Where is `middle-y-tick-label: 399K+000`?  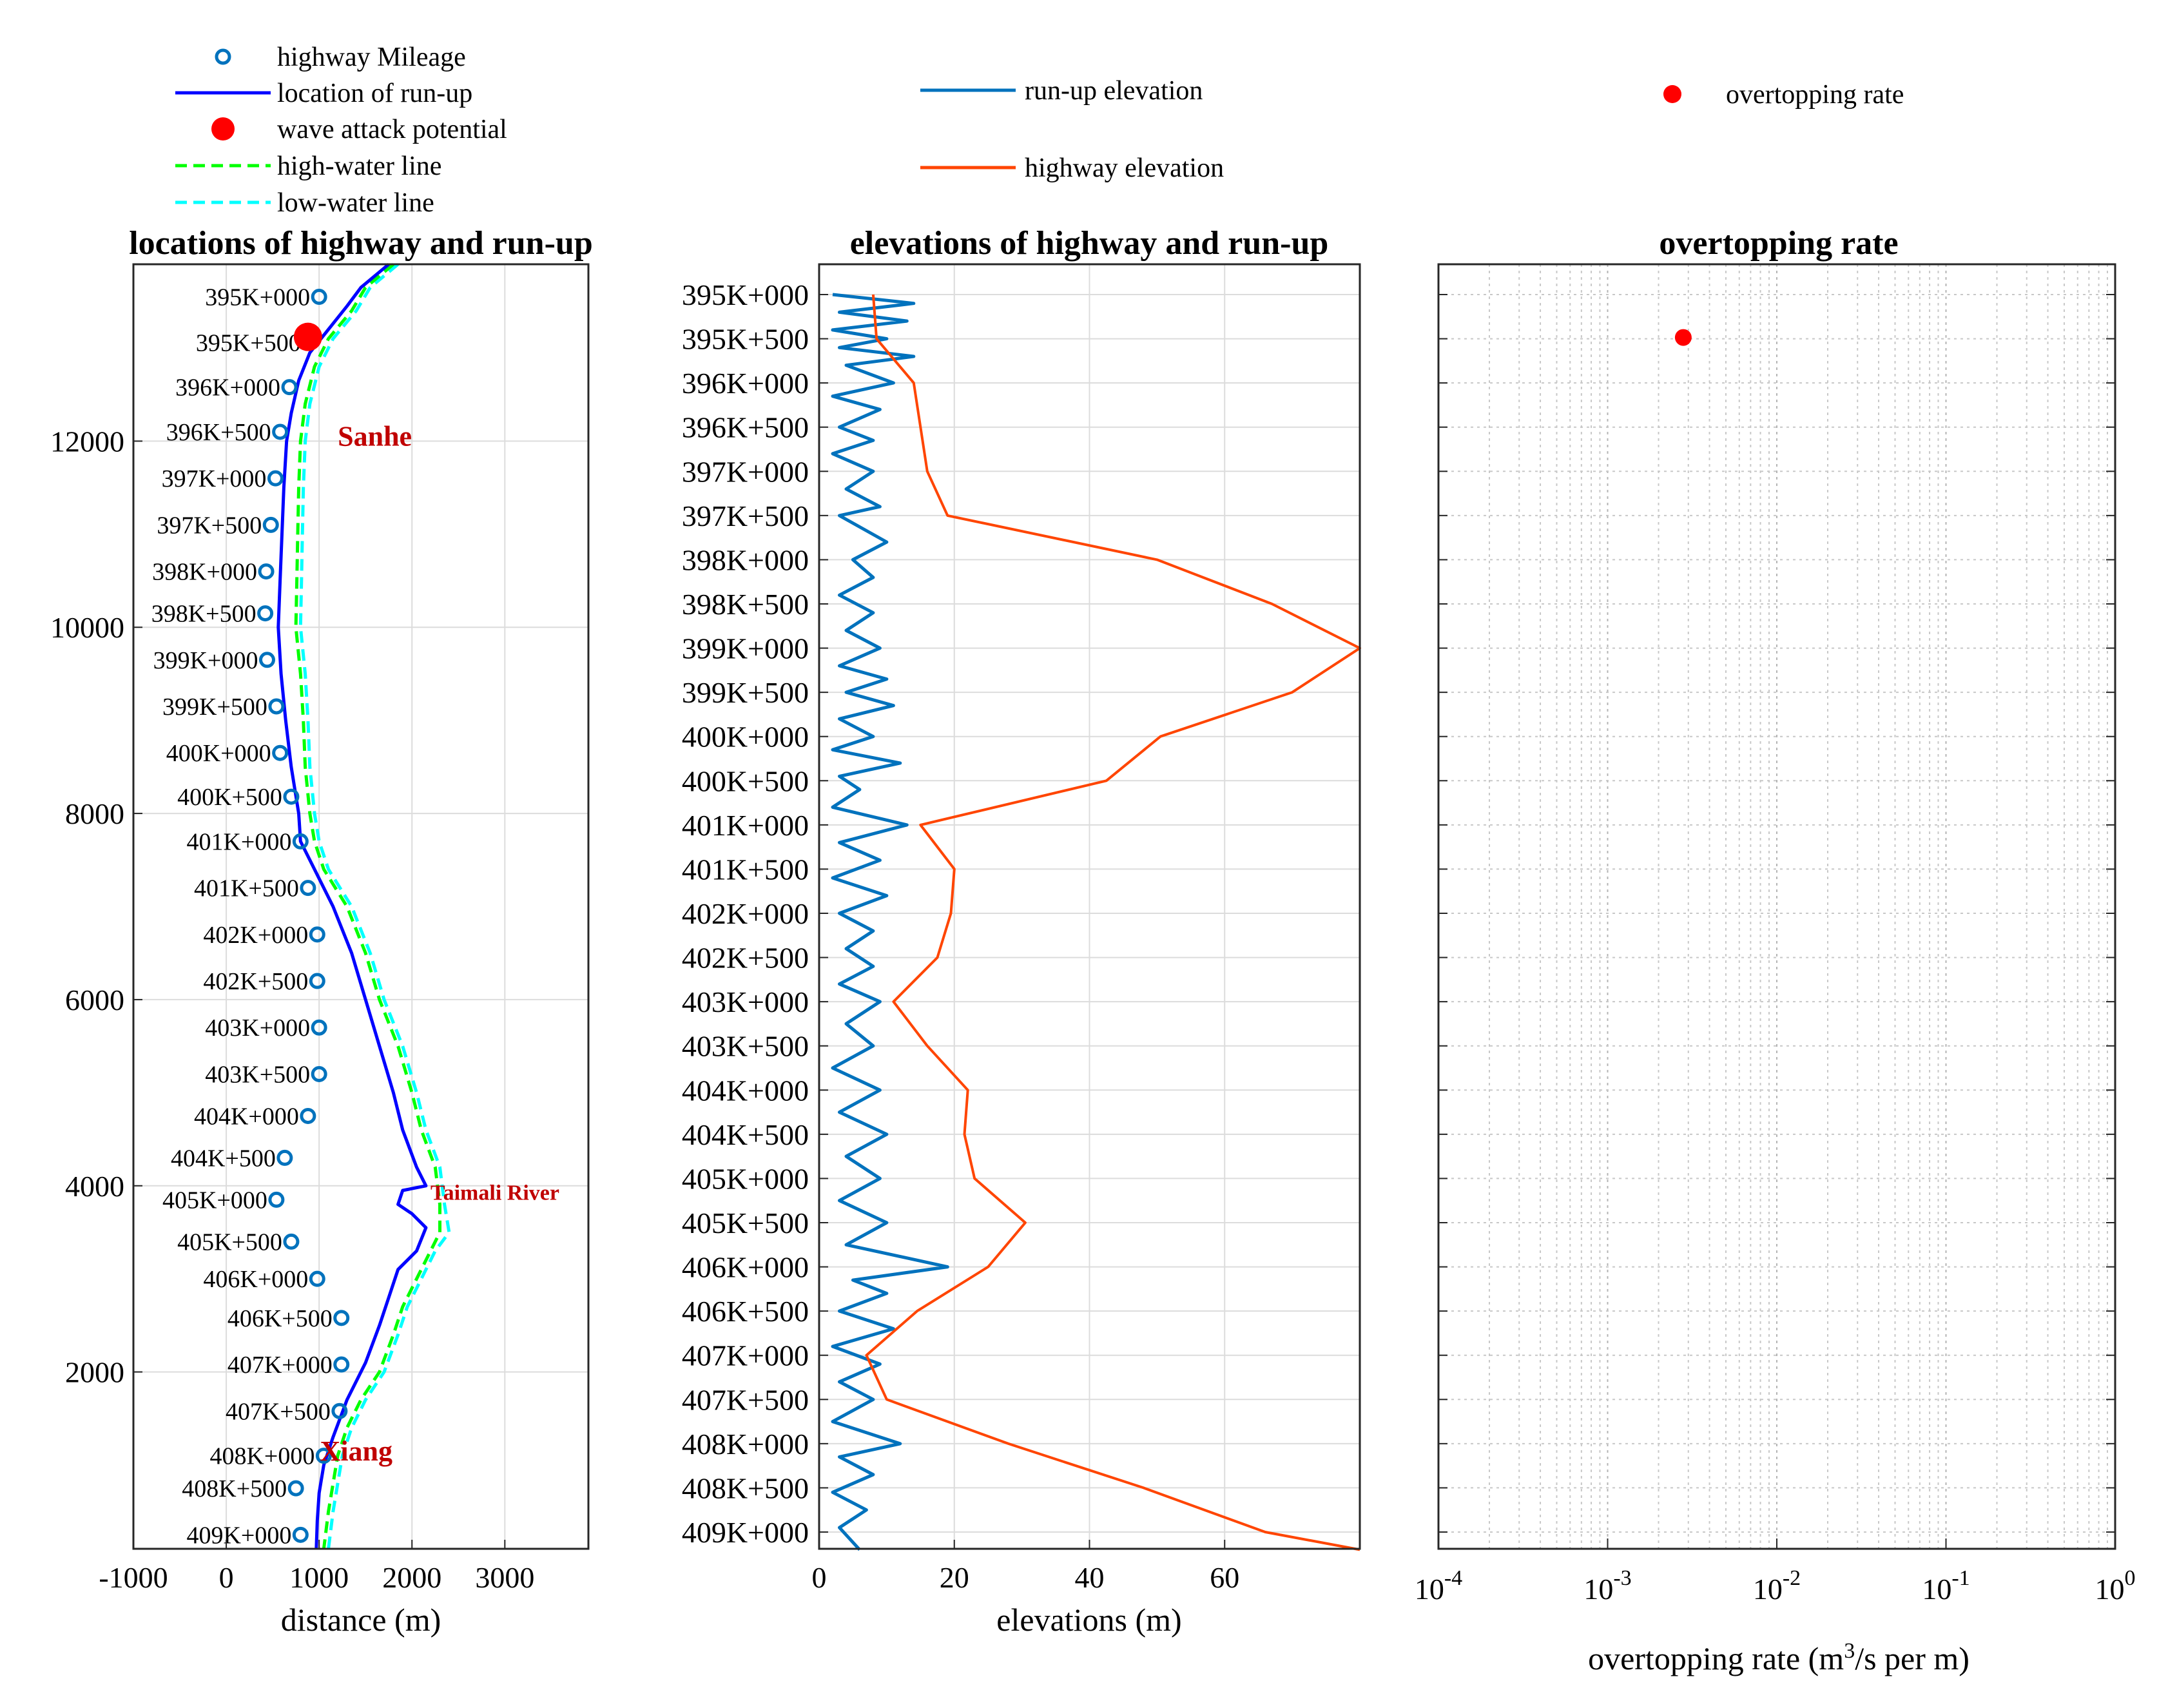 middle-y-tick-label: 399K+000 is located at coordinates (745, 648).